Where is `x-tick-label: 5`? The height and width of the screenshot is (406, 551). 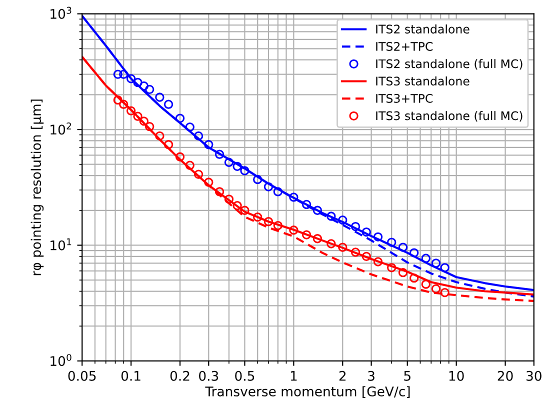 x-tick-label: 5 is located at coordinates (407, 376).